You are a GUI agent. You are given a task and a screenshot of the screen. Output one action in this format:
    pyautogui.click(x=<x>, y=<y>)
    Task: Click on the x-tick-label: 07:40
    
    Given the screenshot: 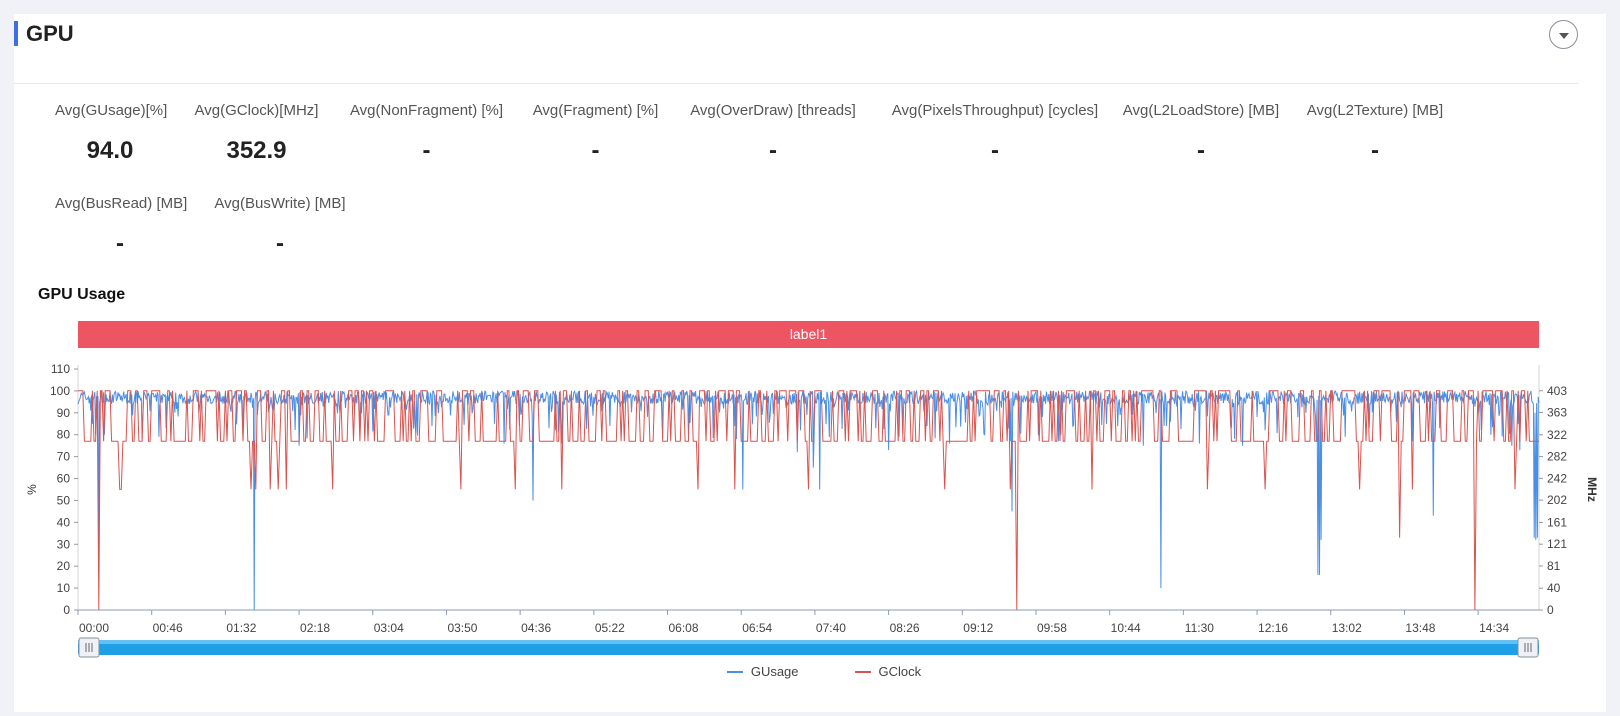 What is the action you would take?
    pyautogui.click(x=831, y=628)
    